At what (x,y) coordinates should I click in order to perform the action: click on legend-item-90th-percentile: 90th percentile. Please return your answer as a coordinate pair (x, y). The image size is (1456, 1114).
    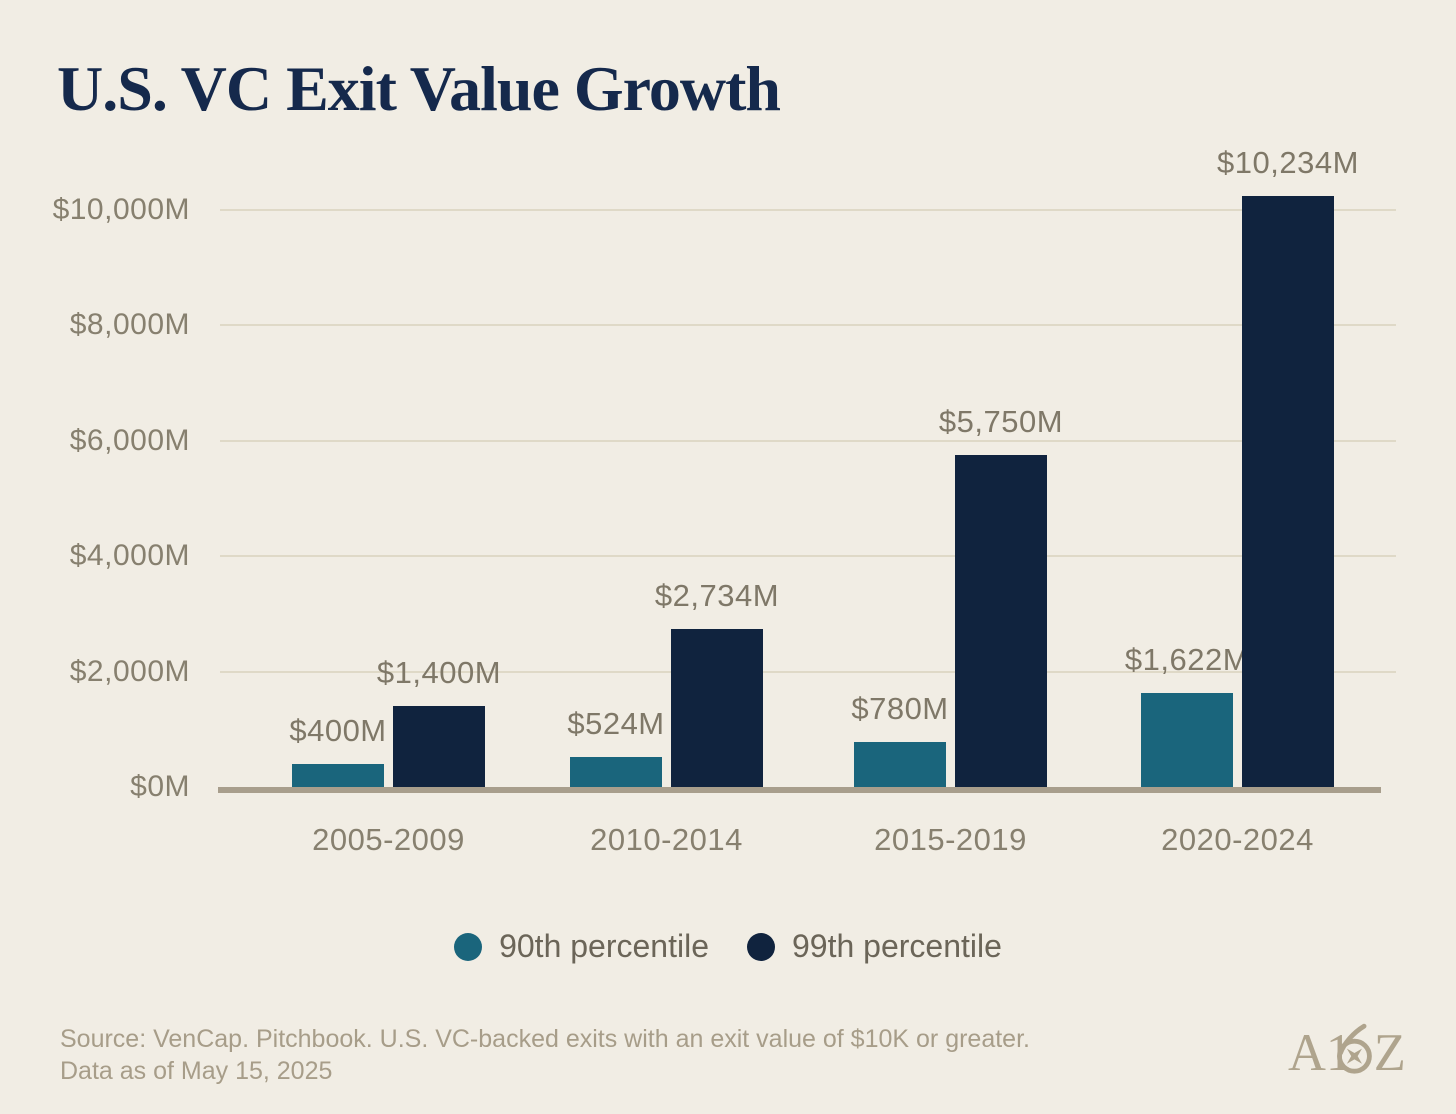
    Looking at the image, I should click on (581, 946).